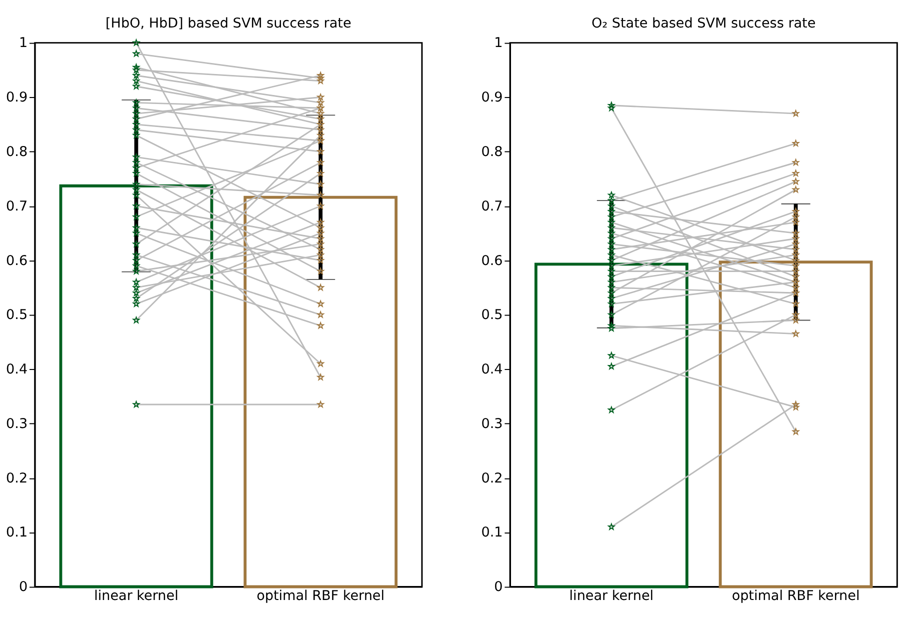  What do you see at coordinates (229, 23) in the screenshot?
I see `chart-title: [HbO, HbD] based SVM success rate` at bounding box center [229, 23].